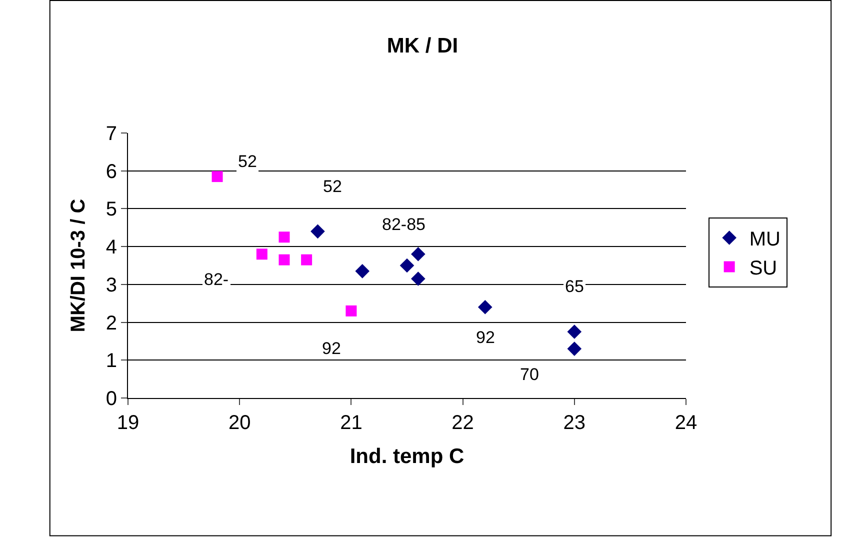  Describe the element at coordinates (239, 423) in the screenshot. I see `x-tick-label: 20` at that location.